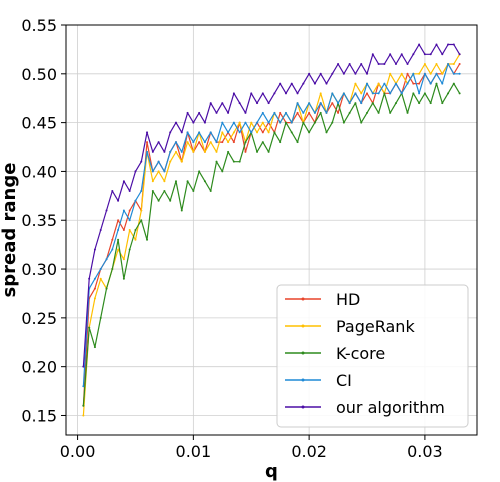 This screenshot has height=482, width=500. What do you see at coordinates (322, 299) in the screenshot?
I see `legend-item: HD` at bounding box center [322, 299].